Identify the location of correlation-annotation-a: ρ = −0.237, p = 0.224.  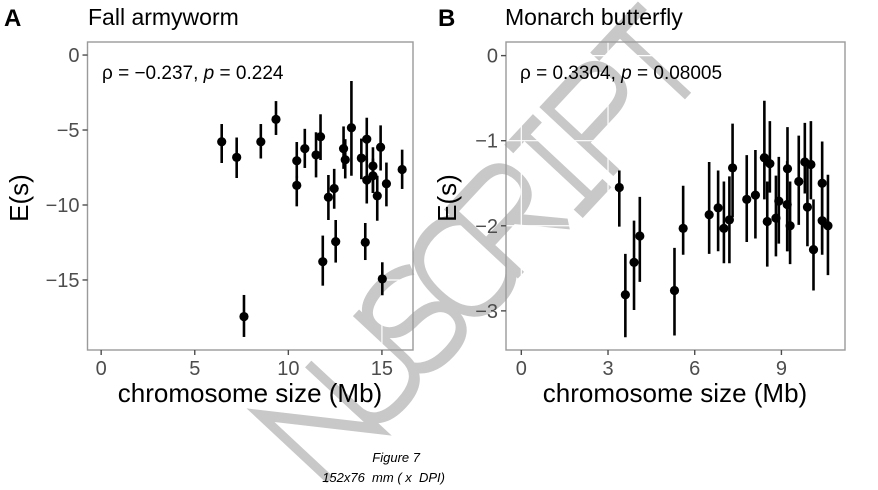
(193, 73).